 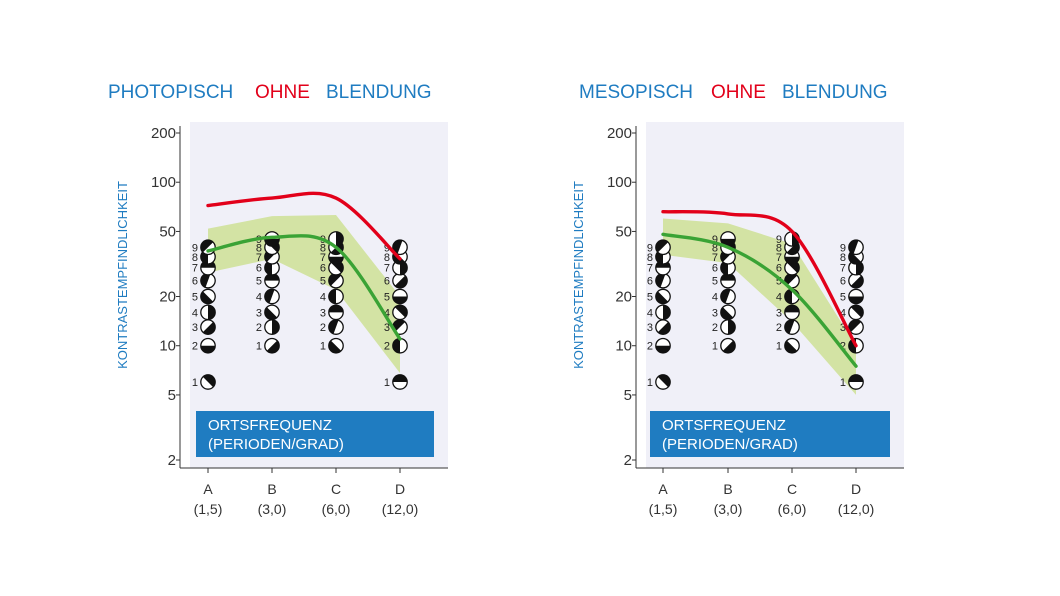 What do you see at coordinates (788, 296) in the screenshot?
I see `contrast-marker-2-4-fill` at bounding box center [788, 296].